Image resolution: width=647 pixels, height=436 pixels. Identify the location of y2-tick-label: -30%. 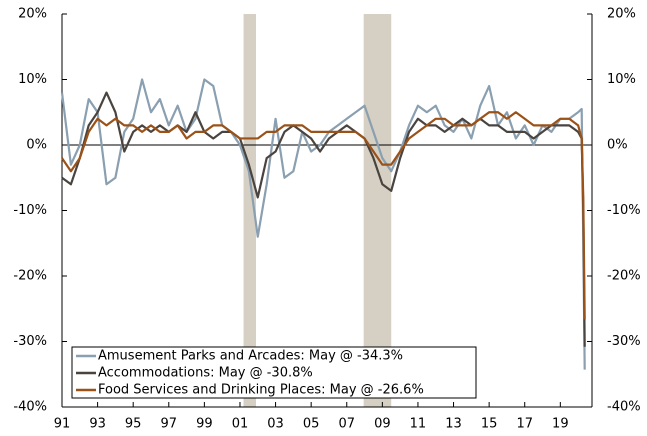
(624, 341).